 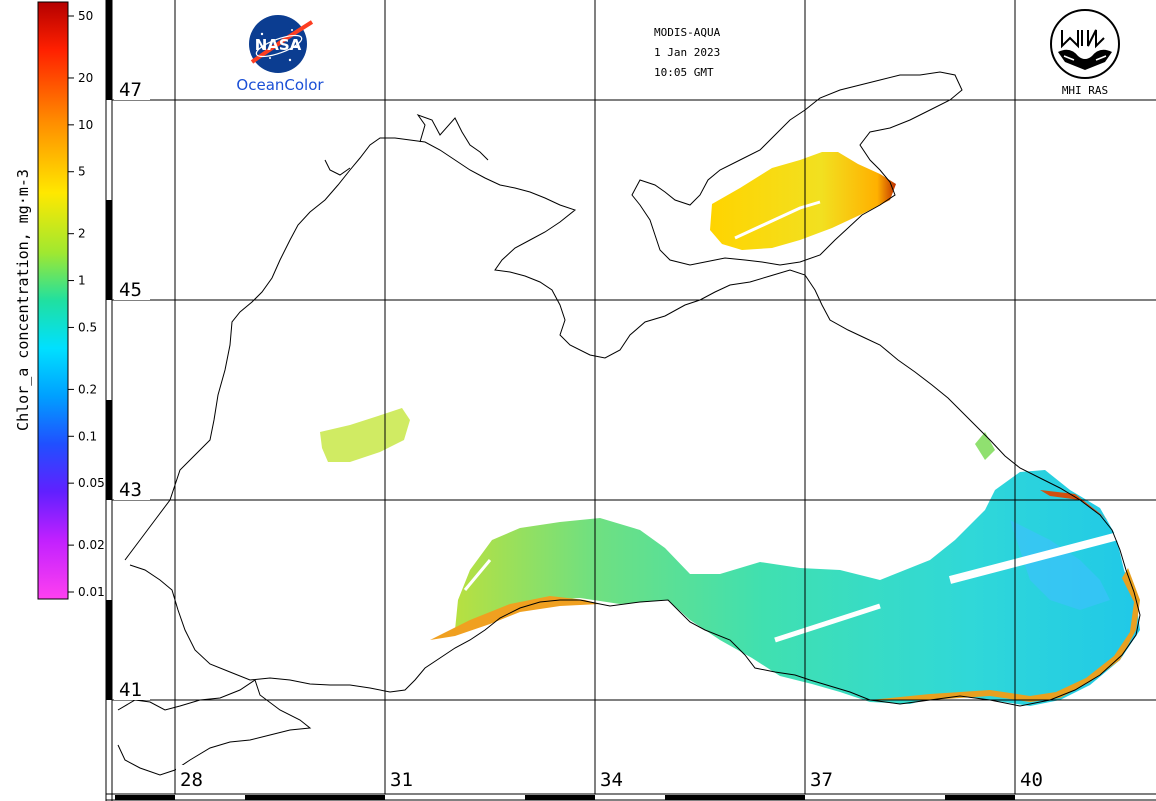 What do you see at coordinates (132, 389) in the screenshot?
I see `latitude-labels: 47 45 43 41` at bounding box center [132, 389].